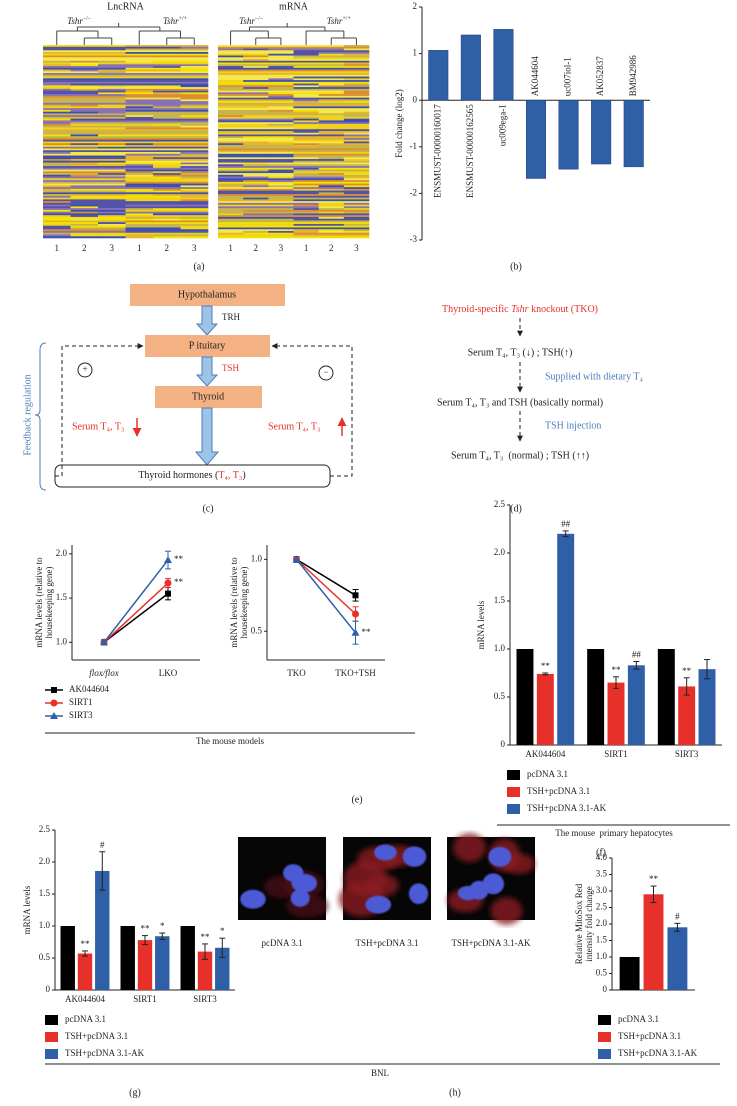 Image resolution: width=737 pixels, height=1106 pixels. What do you see at coordinates (566, 524) in the screenshot?
I see `significance: ##` at bounding box center [566, 524].